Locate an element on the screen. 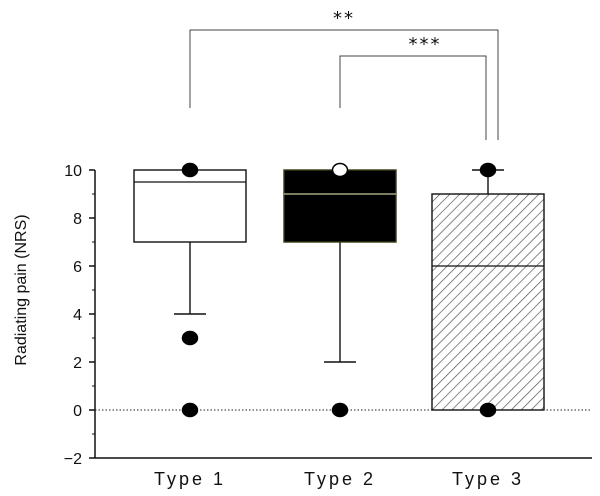  y-tick-label: 6 is located at coordinates (77, 267).